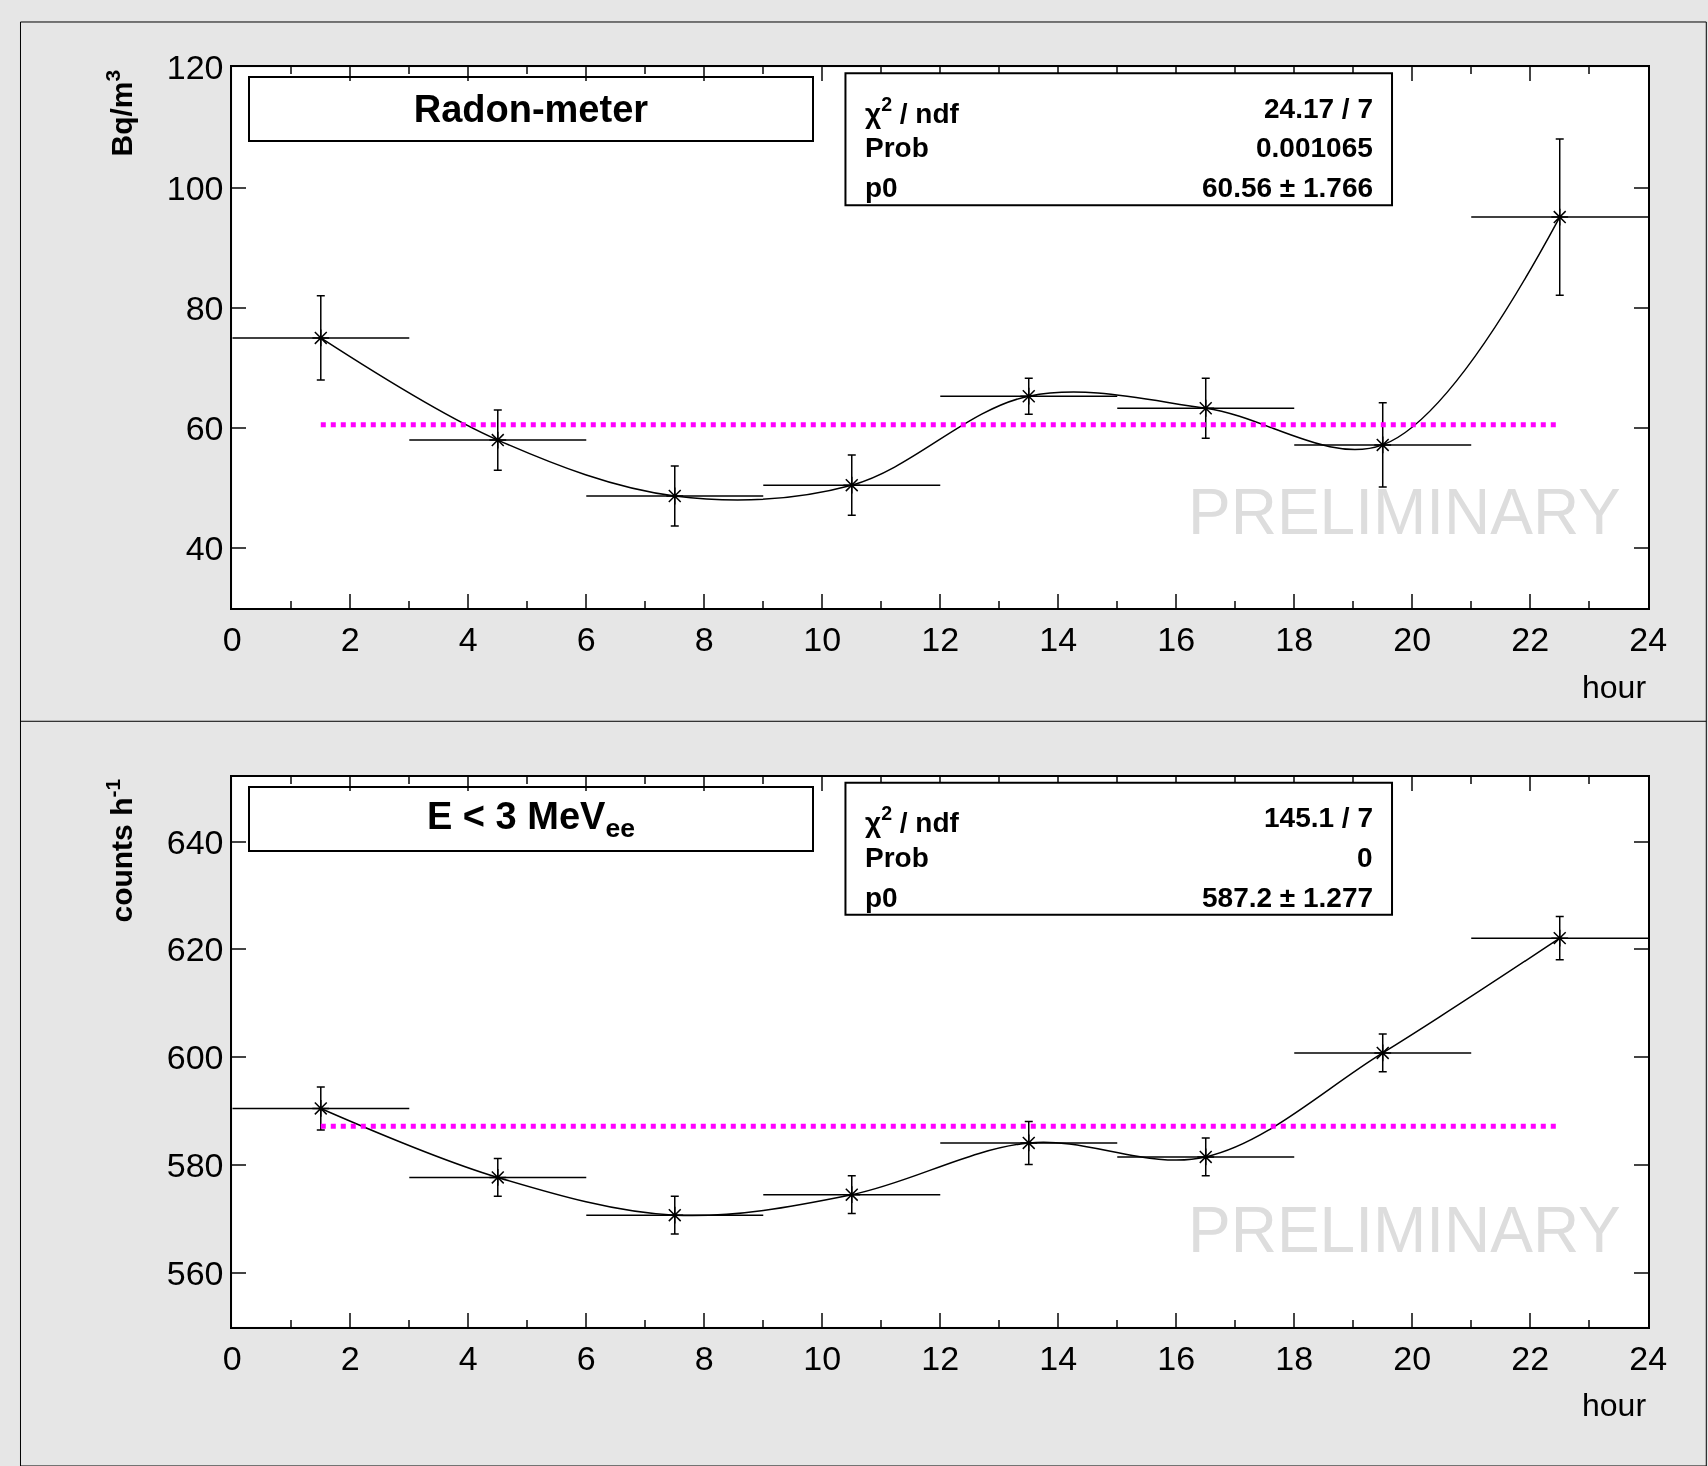 This screenshot has width=1708, height=1466. I want to click on y-tick-label: 100, so click(195, 187).